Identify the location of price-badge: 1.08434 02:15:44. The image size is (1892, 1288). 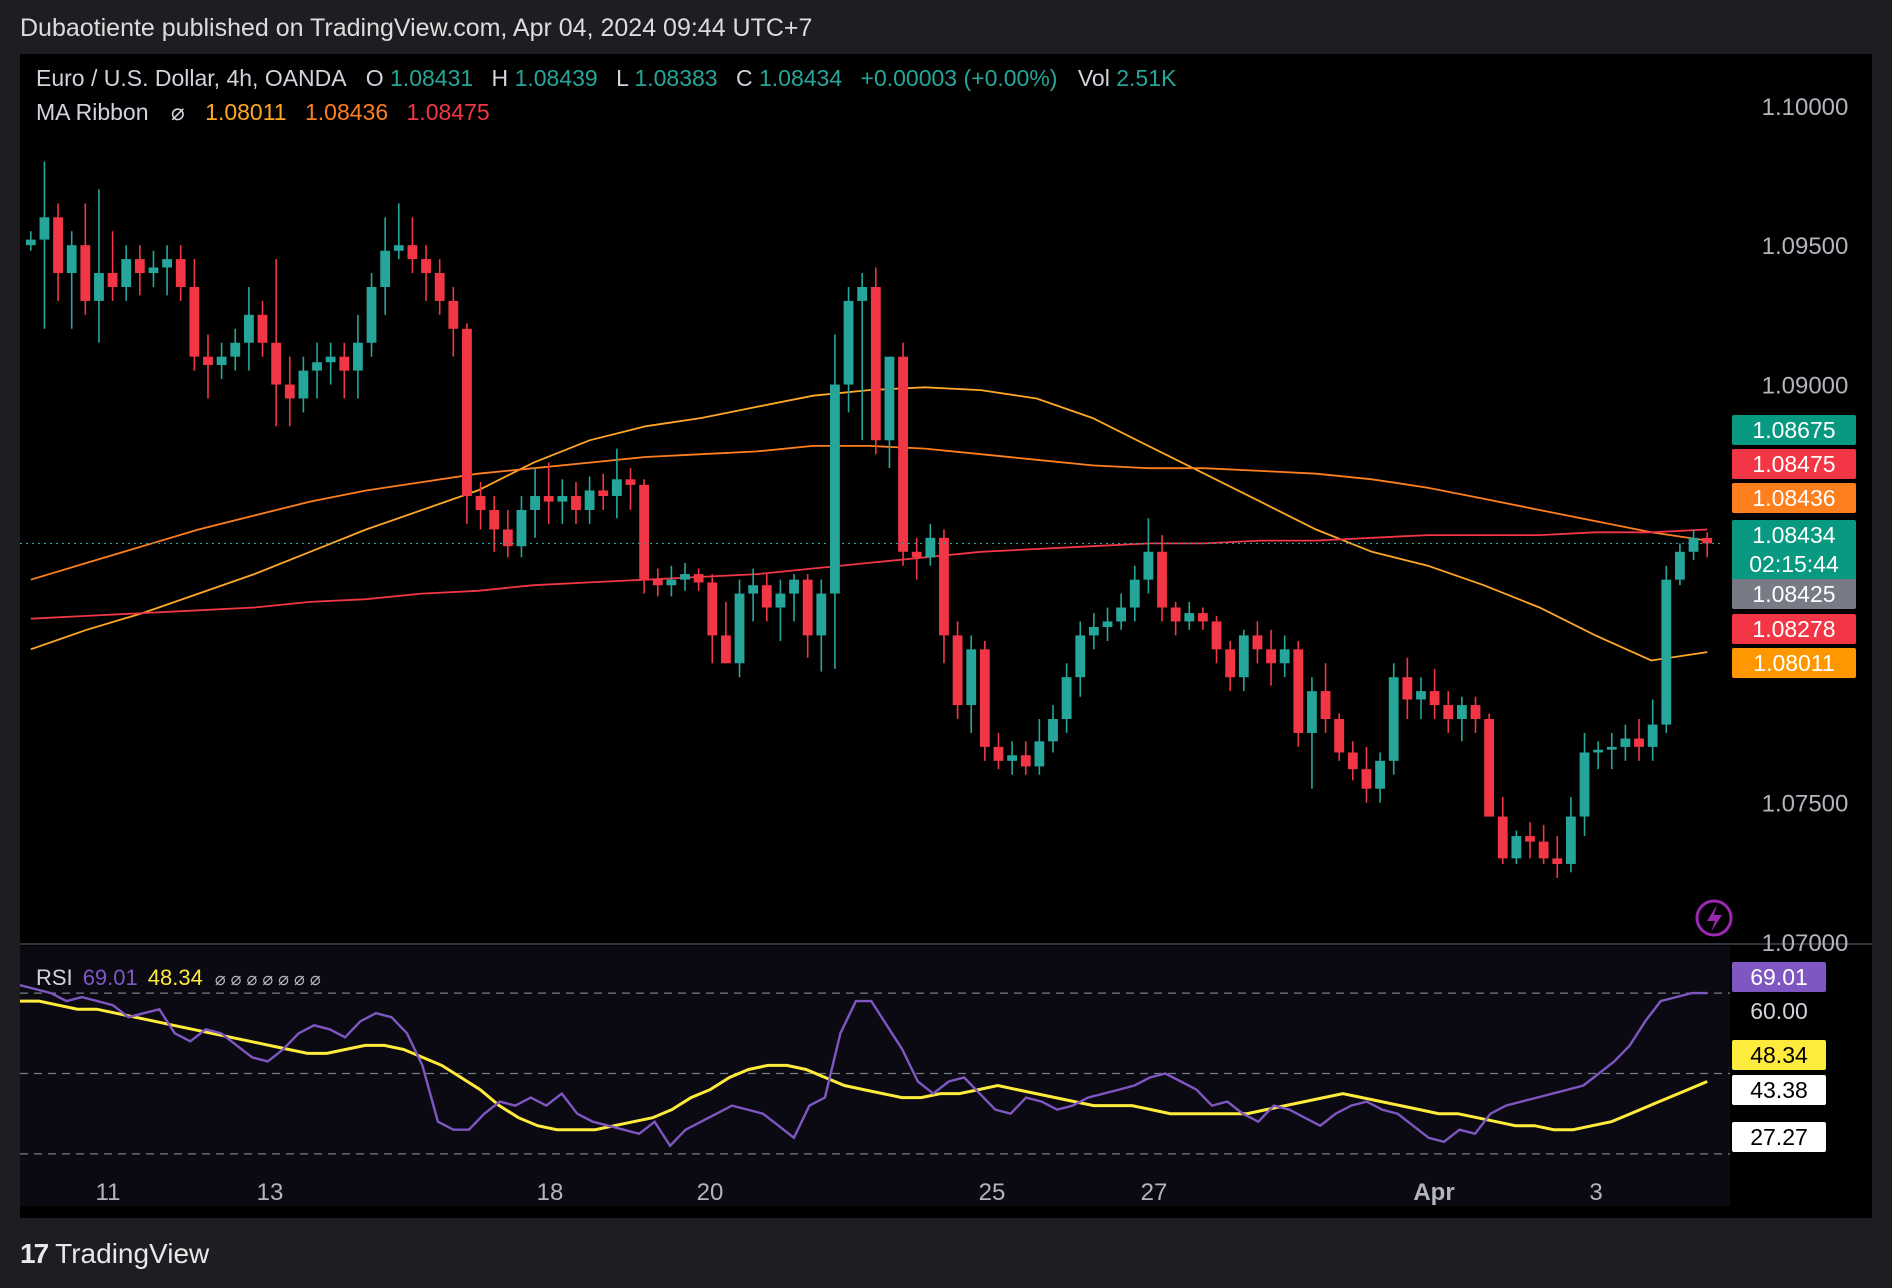
(1794, 551).